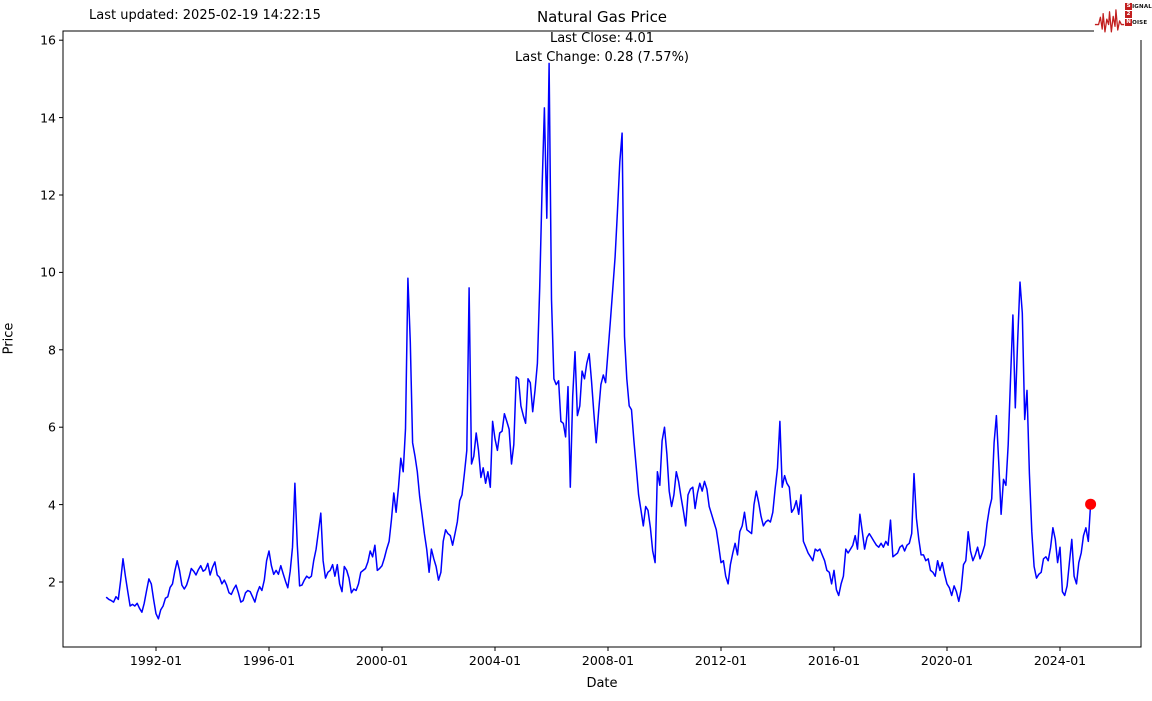 Image resolution: width=1152 pixels, height=701 pixels. I want to click on x-tick-label: 2004-01, so click(495, 660).